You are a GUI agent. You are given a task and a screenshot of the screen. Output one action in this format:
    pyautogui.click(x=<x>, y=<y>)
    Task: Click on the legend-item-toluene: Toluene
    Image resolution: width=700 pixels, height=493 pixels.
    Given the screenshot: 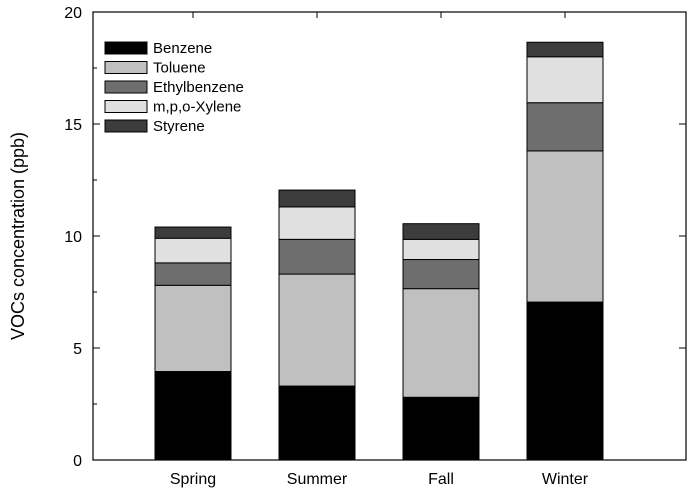 What is the action you would take?
    pyautogui.click(x=155, y=68)
    